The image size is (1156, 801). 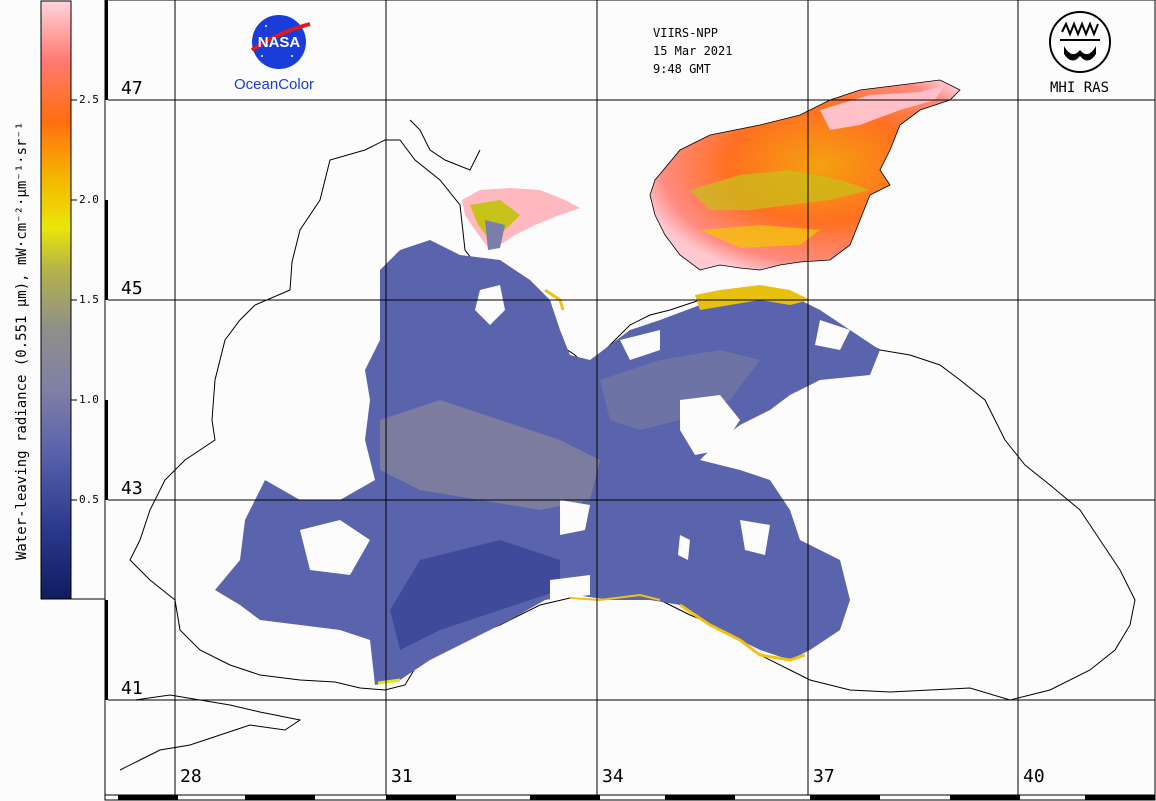 I want to click on svg-text: NASA, so click(x=279, y=42).